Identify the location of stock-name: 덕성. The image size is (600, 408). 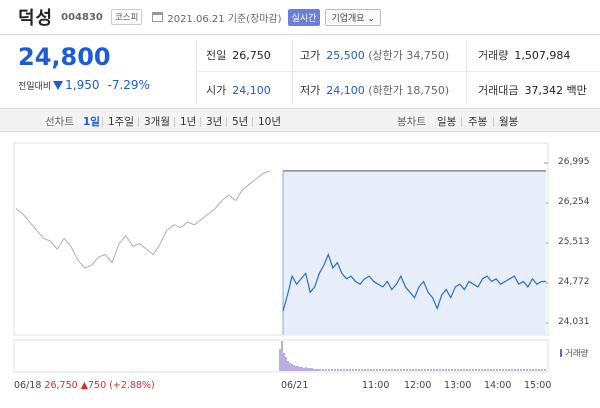
(36, 18).